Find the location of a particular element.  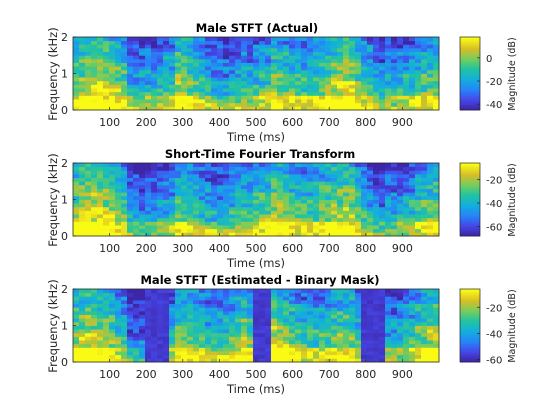

colorbar-segment is located at coordinates (470, 169).